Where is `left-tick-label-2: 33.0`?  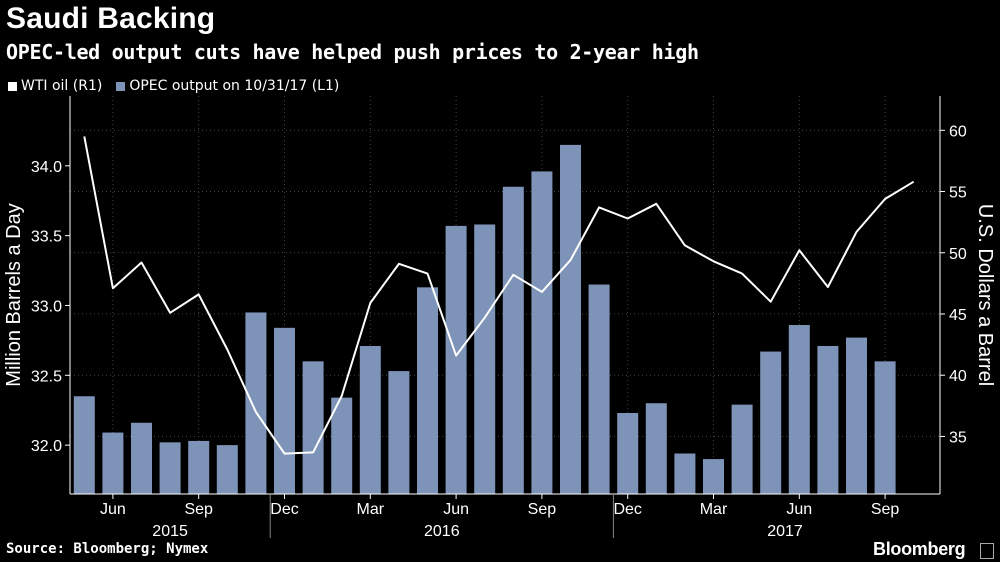
left-tick-label-2: 33.0 is located at coordinates (46, 306).